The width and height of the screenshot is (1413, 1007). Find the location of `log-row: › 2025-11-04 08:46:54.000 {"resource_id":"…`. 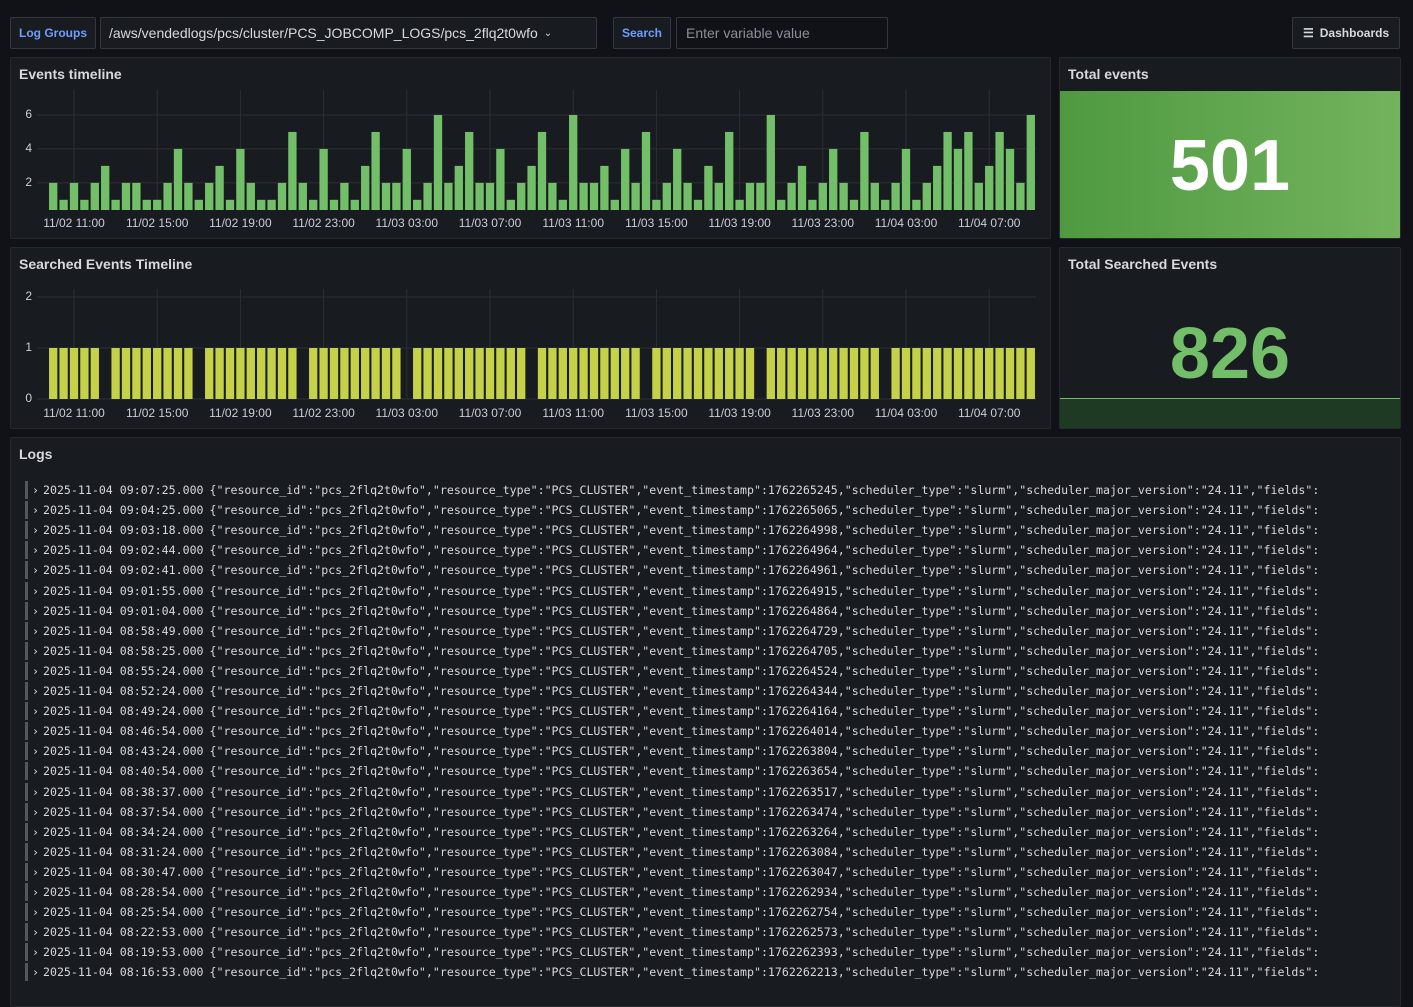

log-row: › 2025-11-04 08:46:54.000 {"resource_id":"… is located at coordinates (712, 731).